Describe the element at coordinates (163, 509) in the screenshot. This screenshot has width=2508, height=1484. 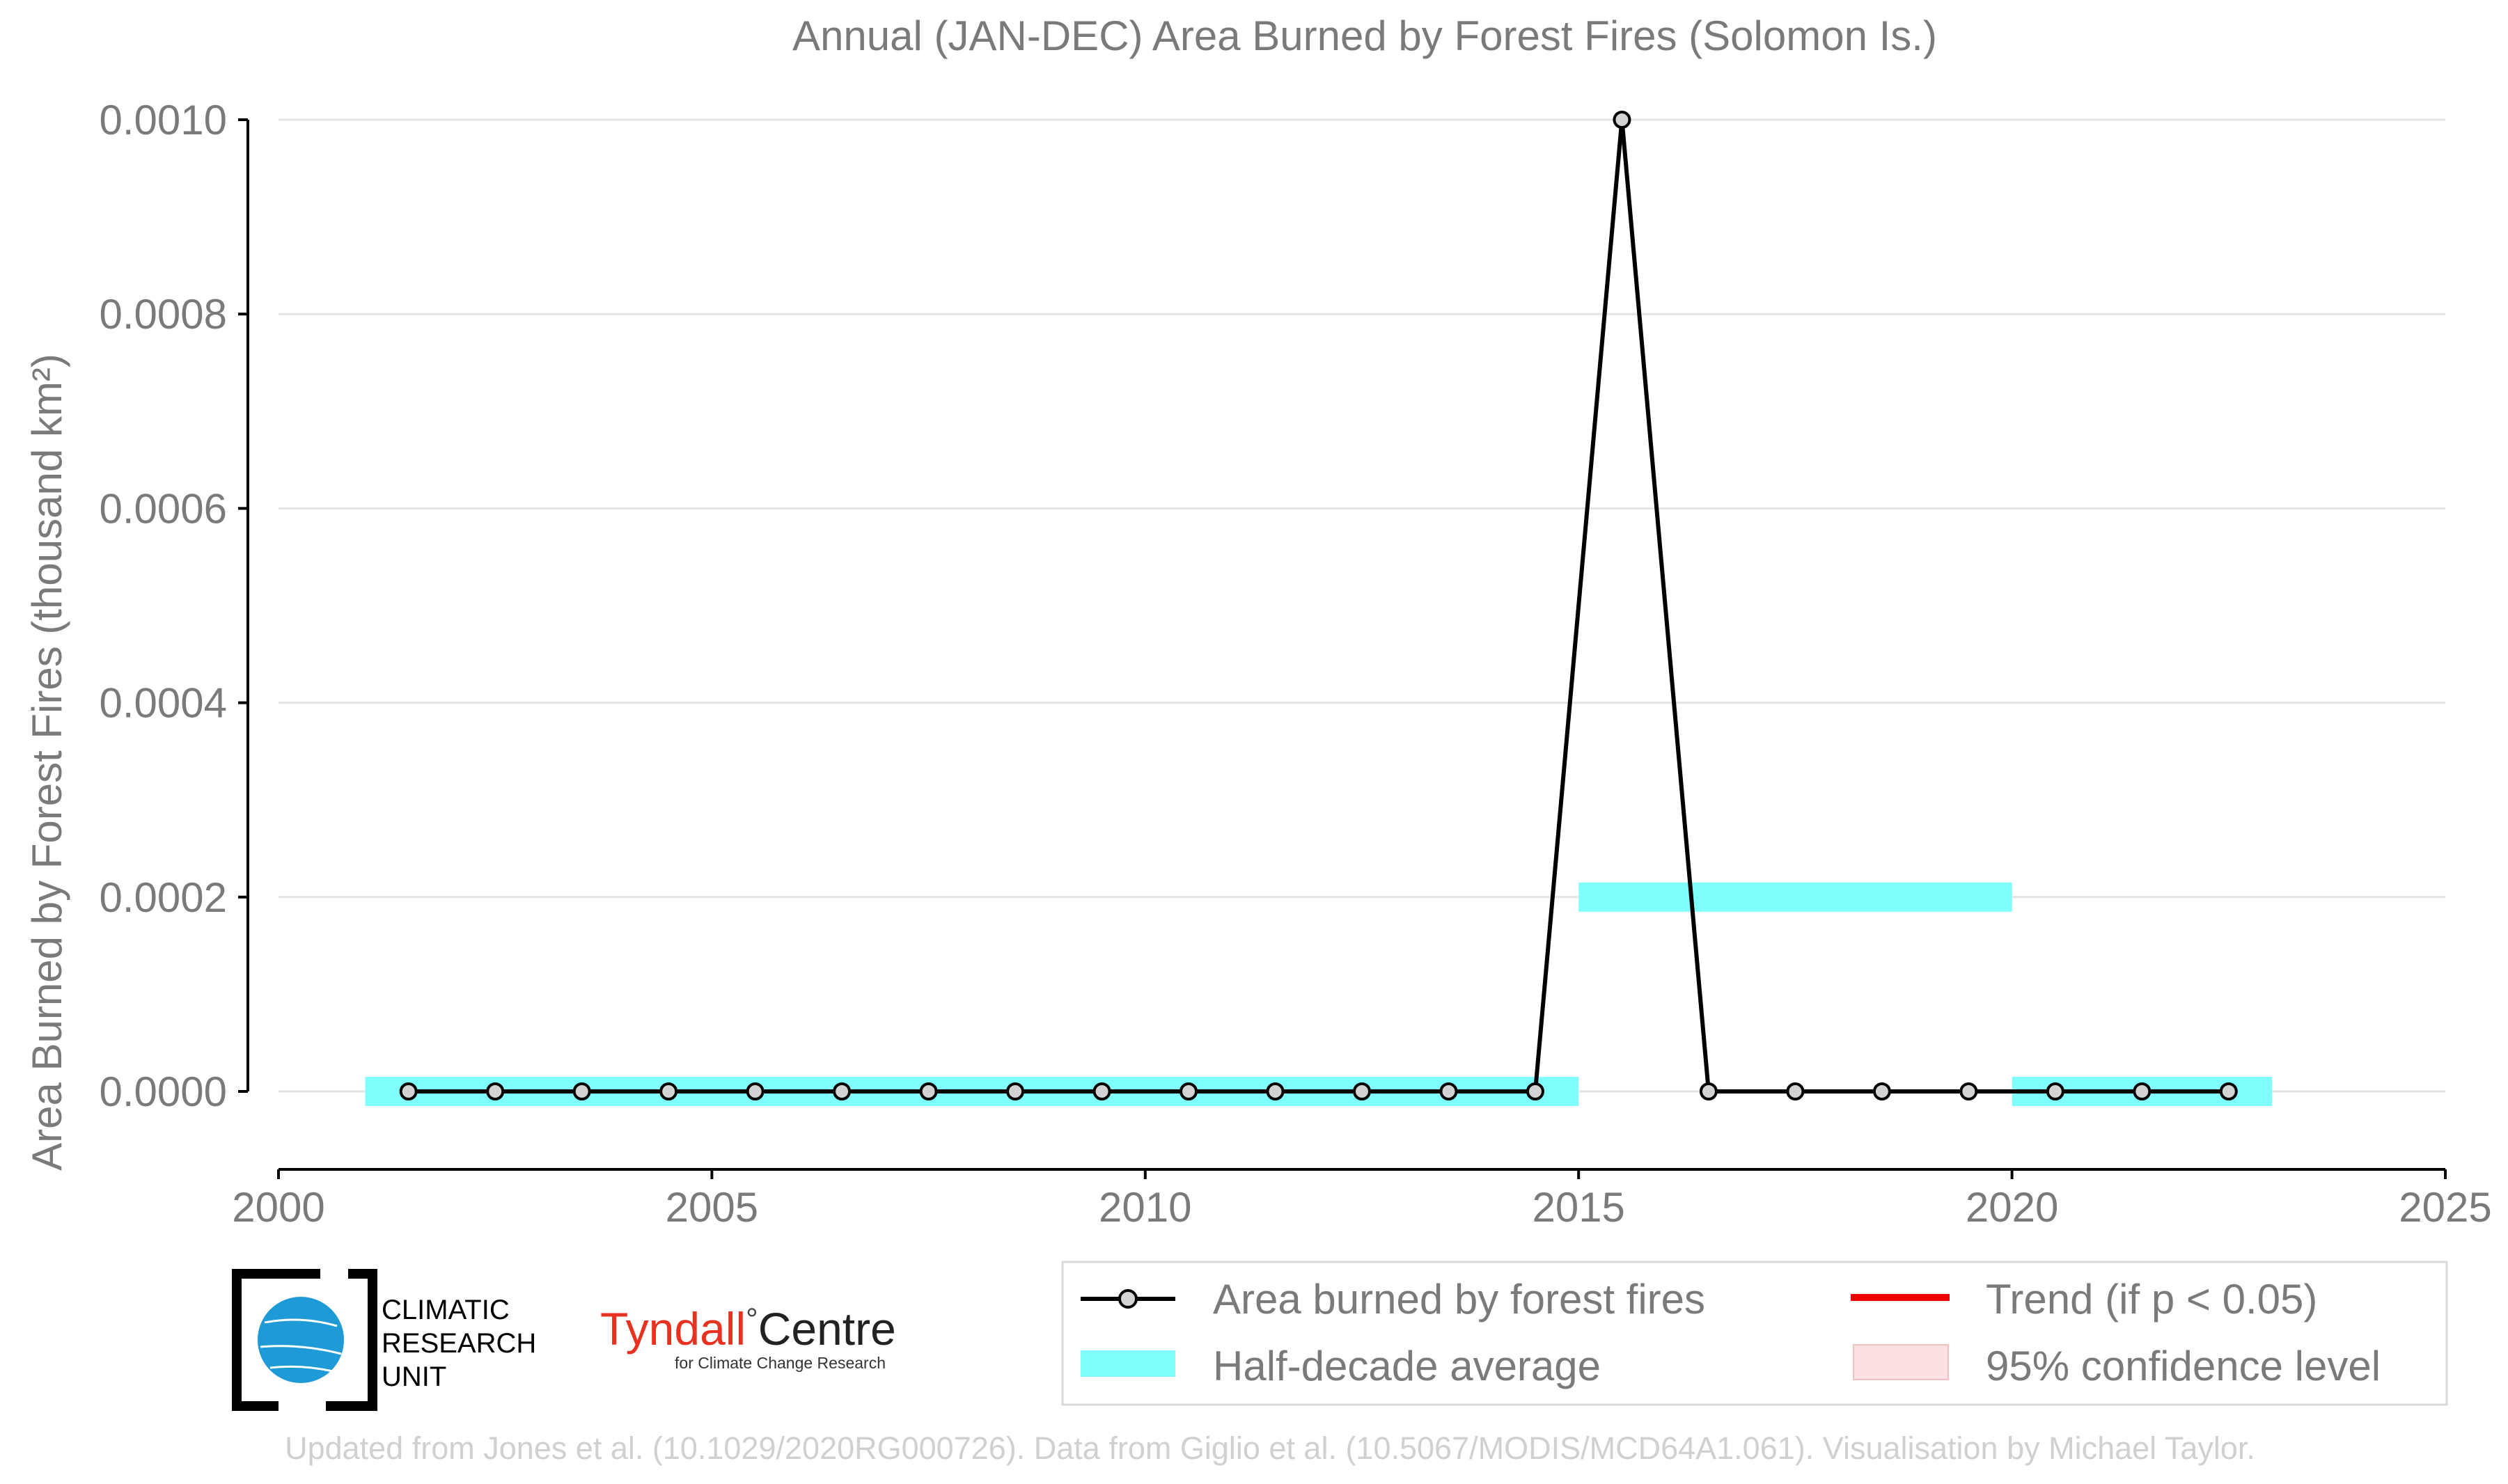
I see `y-tick-label: 0.0006` at that location.